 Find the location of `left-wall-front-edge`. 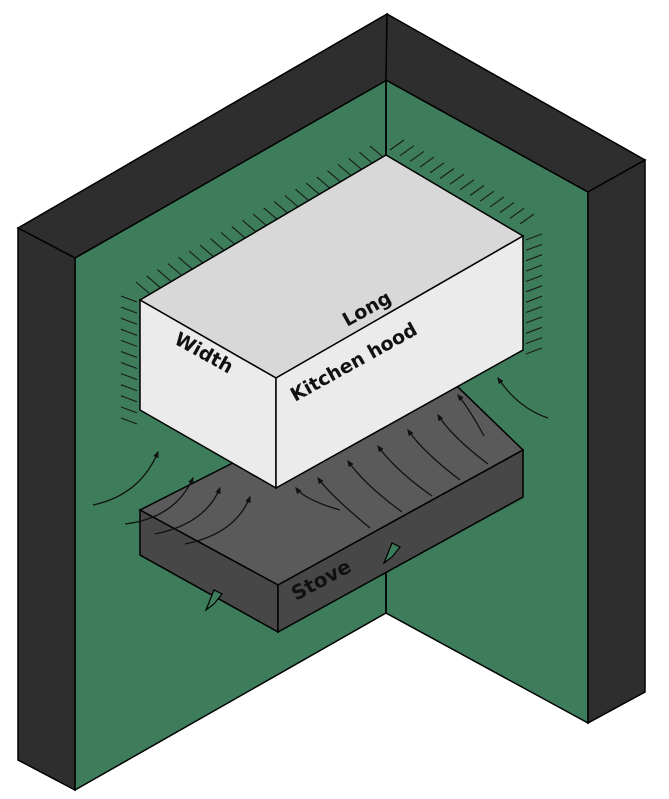

left-wall-front-edge is located at coordinates (46, 509).